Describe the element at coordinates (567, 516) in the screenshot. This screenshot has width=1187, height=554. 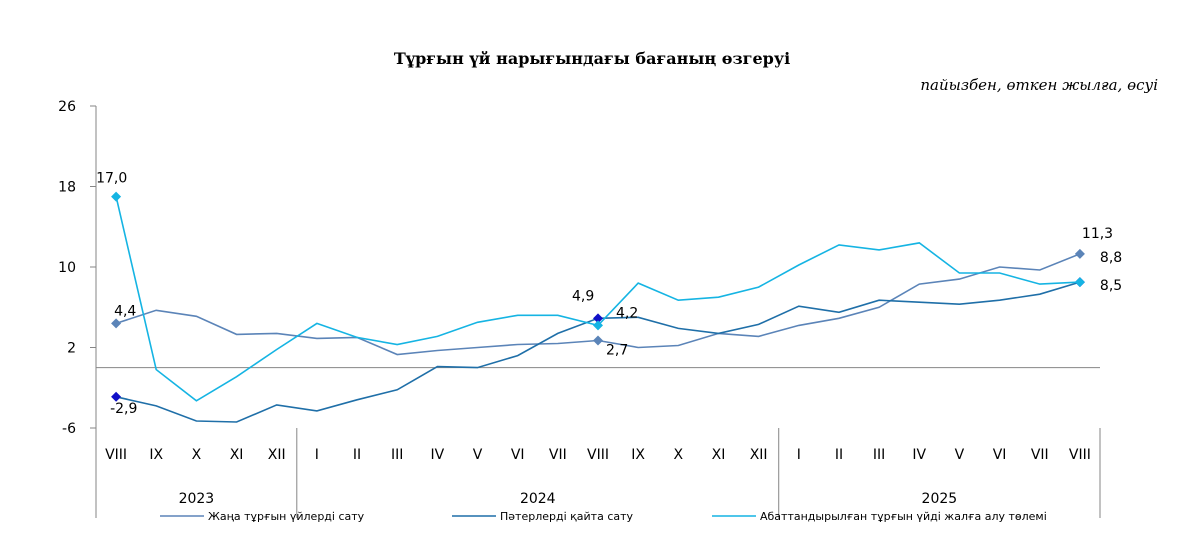
I see `legend-label: Пәтерлерді қайта сату` at that location.